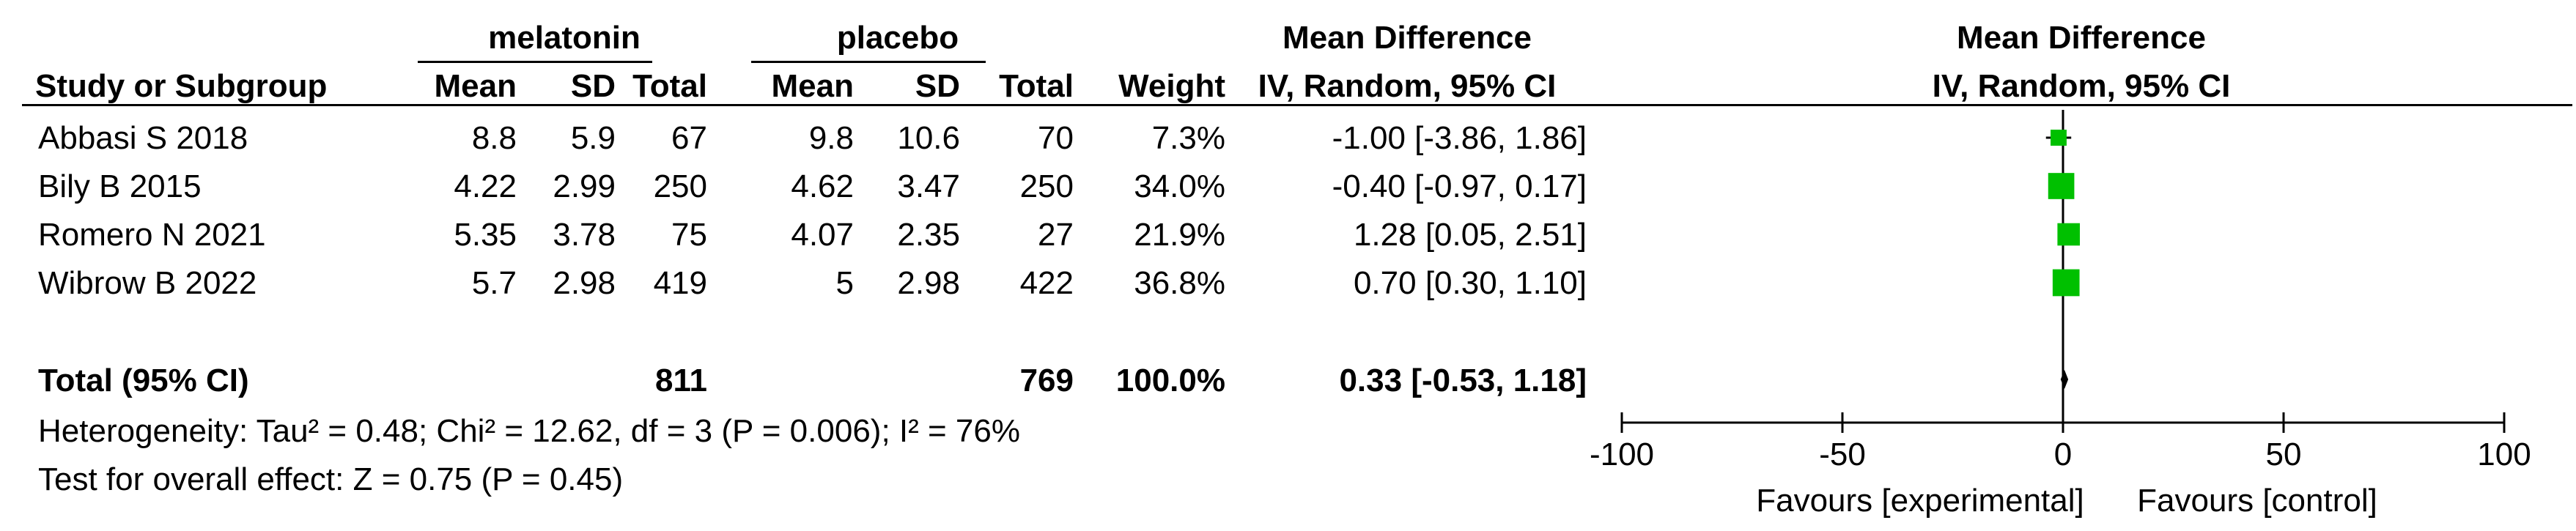  Describe the element at coordinates (1179, 283) in the screenshot. I see `weight-value: 36.8%` at that location.